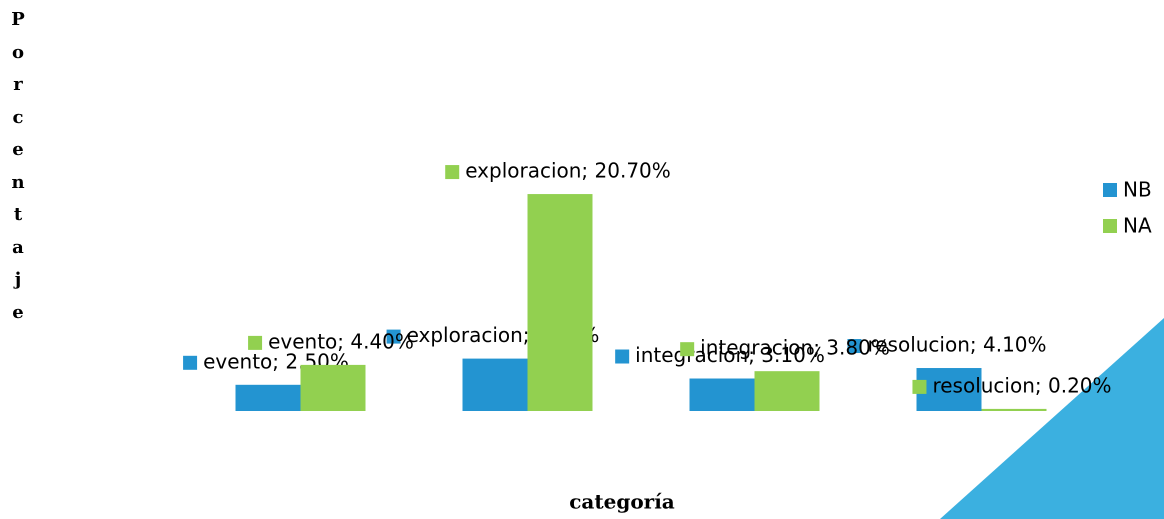 This screenshot has width=1164, height=519. Describe the element at coordinates (1137, 190) in the screenshot. I see `legend-label: NB` at that location.